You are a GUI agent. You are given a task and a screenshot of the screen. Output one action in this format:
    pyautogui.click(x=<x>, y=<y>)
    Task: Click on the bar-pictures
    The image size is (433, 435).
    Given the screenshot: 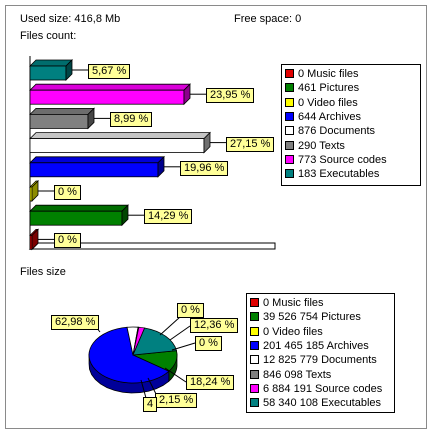 What is the action you would take?
    pyautogui.click(x=76, y=218)
    